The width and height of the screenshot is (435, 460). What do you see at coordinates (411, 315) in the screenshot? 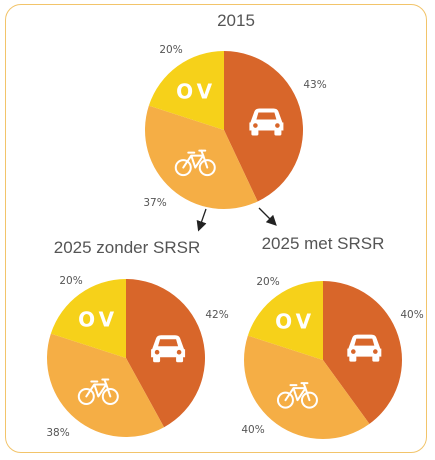
I see `pie-slice-label-auto: 40%` at bounding box center [411, 315].